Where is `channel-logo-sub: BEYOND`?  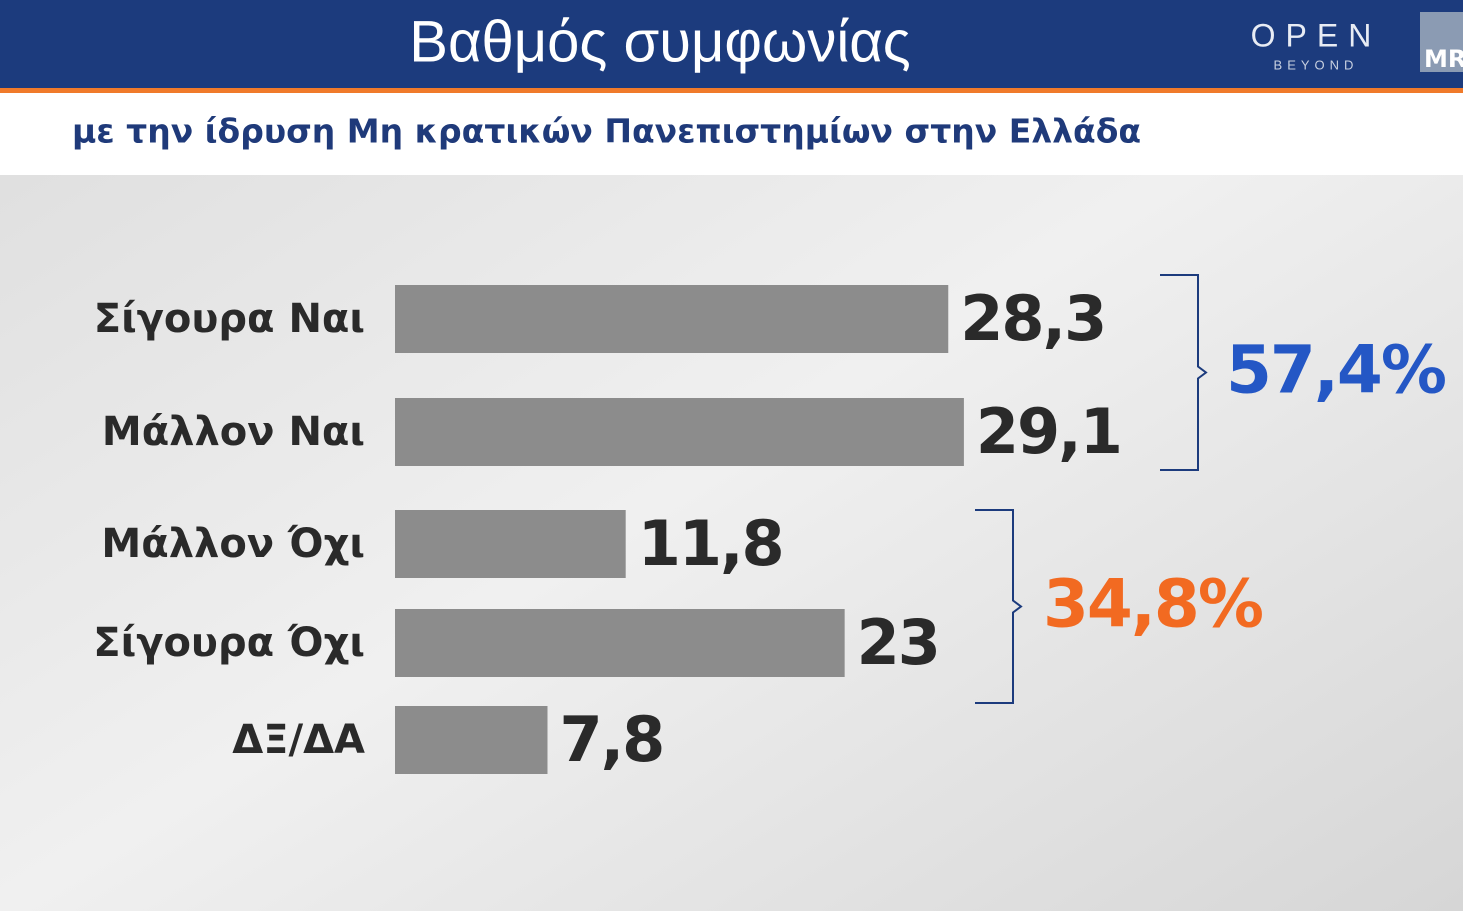
channel-logo-sub: BEYOND is located at coordinates (1316, 64).